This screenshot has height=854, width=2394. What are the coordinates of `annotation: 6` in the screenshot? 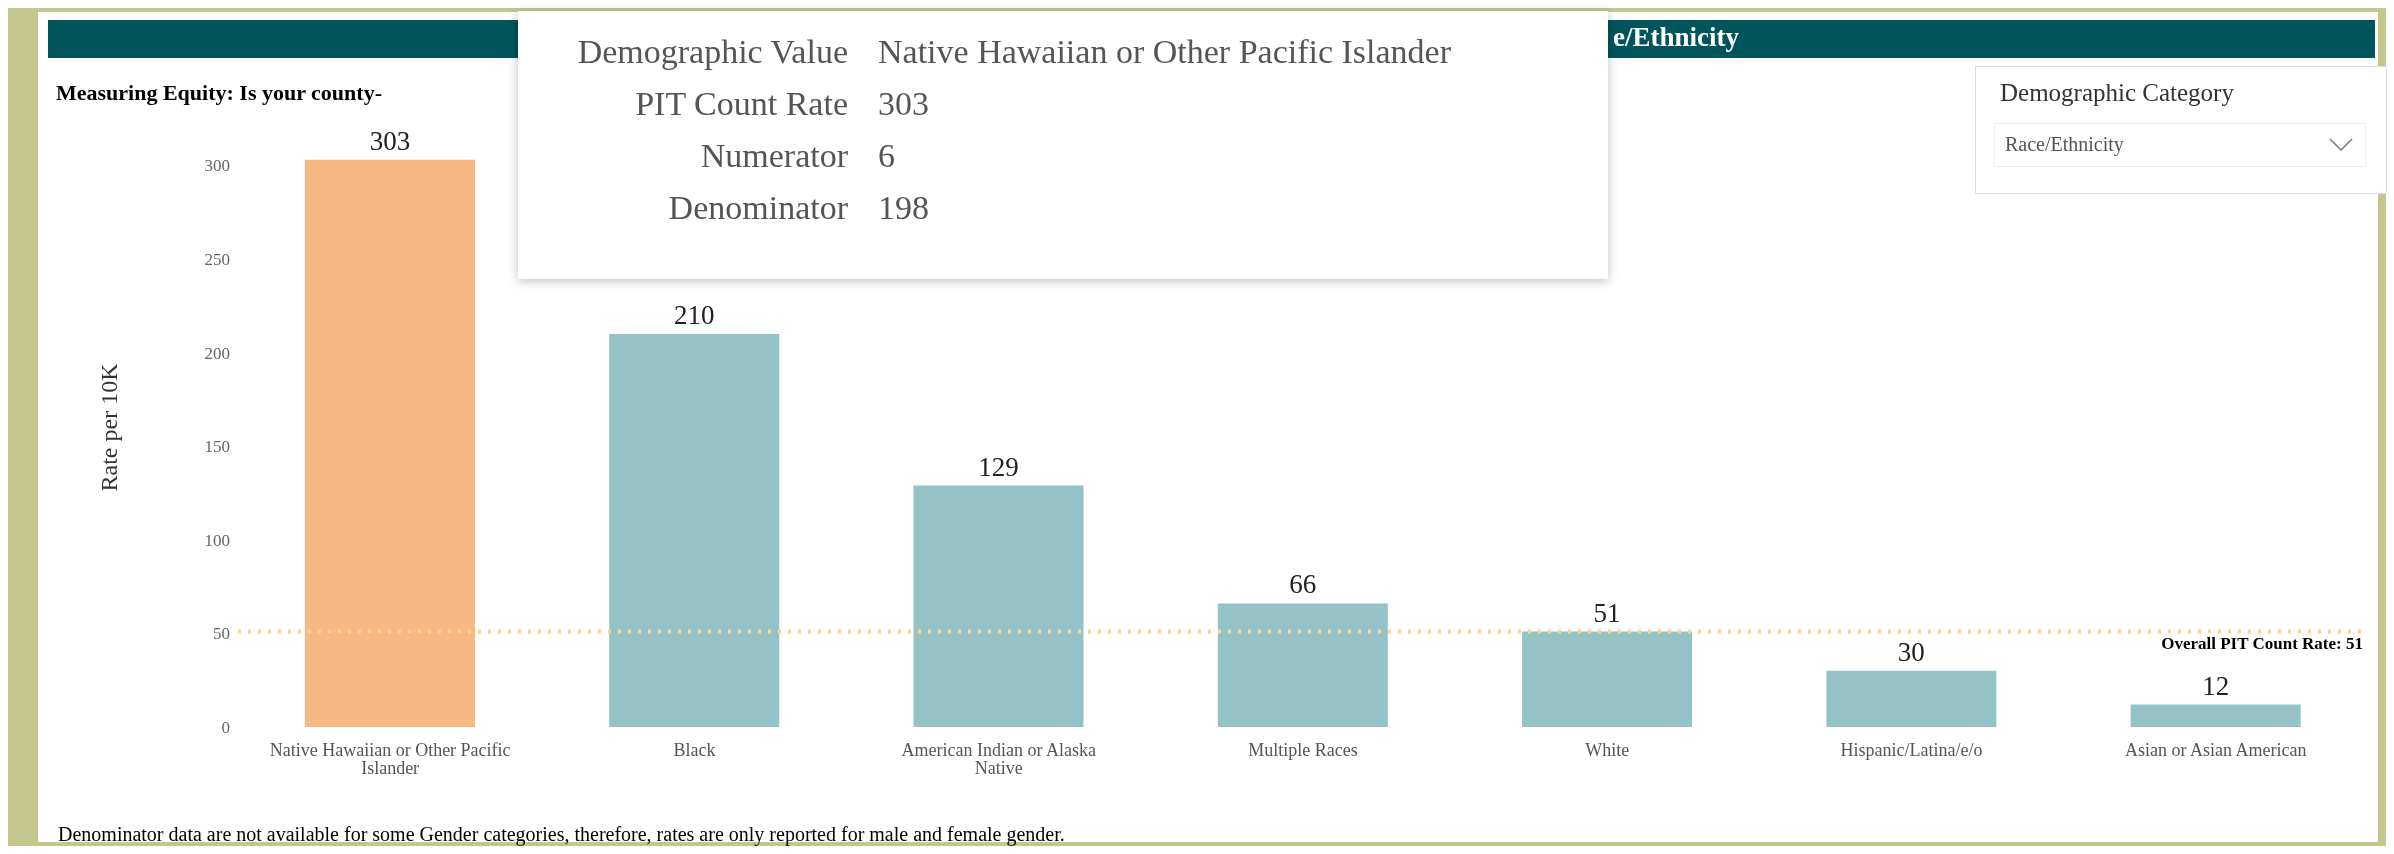 It's located at (886, 156).